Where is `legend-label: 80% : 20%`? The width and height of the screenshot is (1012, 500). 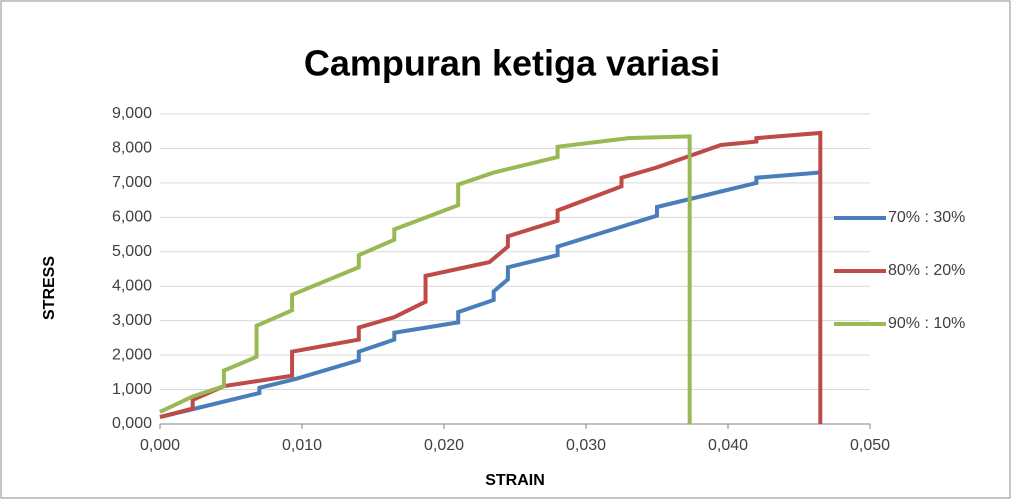
legend-label: 80% : 20% is located at coordinates (926, 270).